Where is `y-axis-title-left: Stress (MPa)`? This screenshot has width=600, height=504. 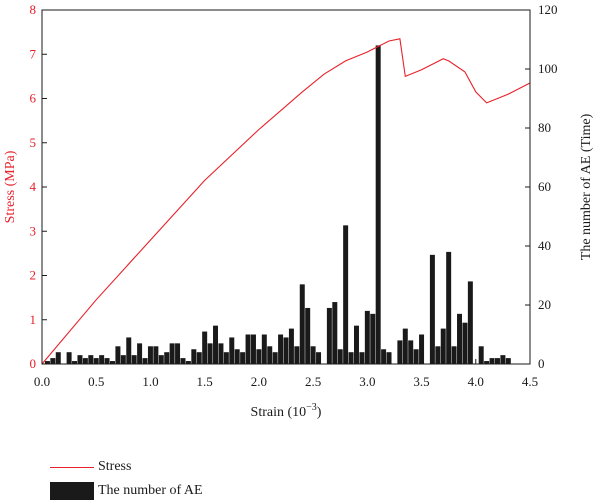 y-axis-title-left: Stress (MPa) is located at coordinates (10, 186).